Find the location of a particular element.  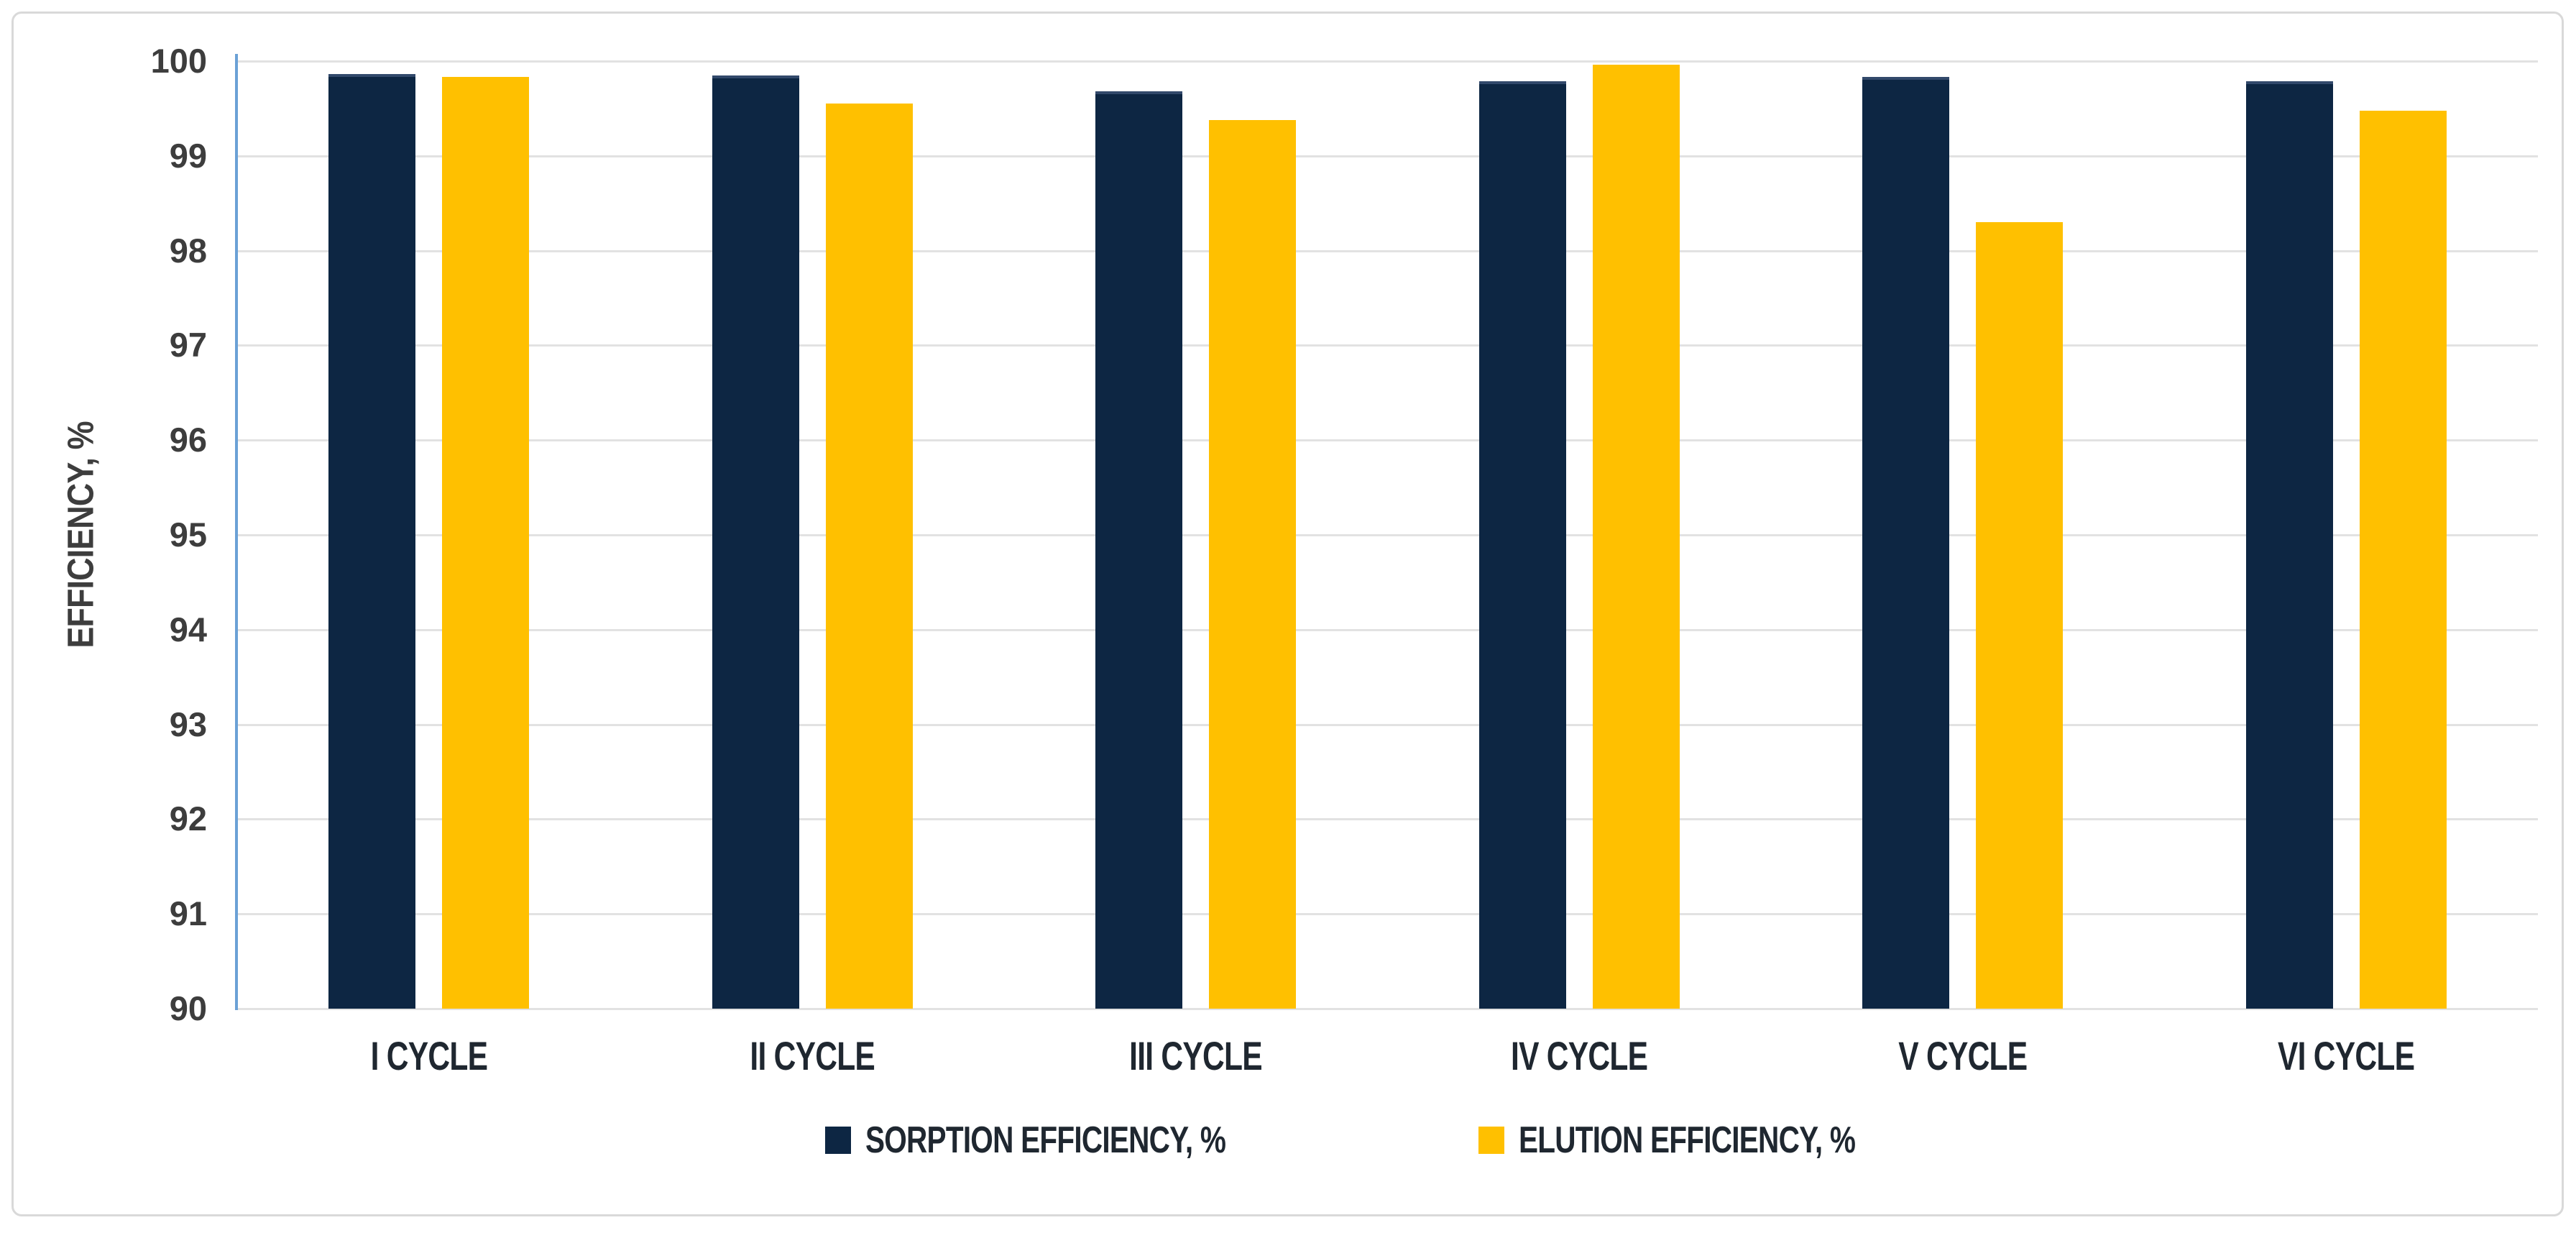

y-tick-label: 100 is located at coordinates (178, 61).